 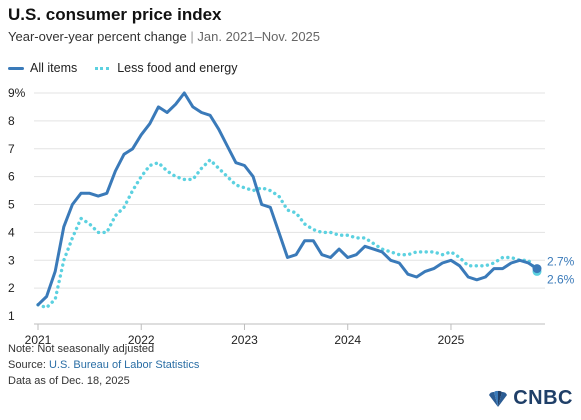 I want to click on subtitle-main: Year-over-year percent change, so click(x=97, y=36).